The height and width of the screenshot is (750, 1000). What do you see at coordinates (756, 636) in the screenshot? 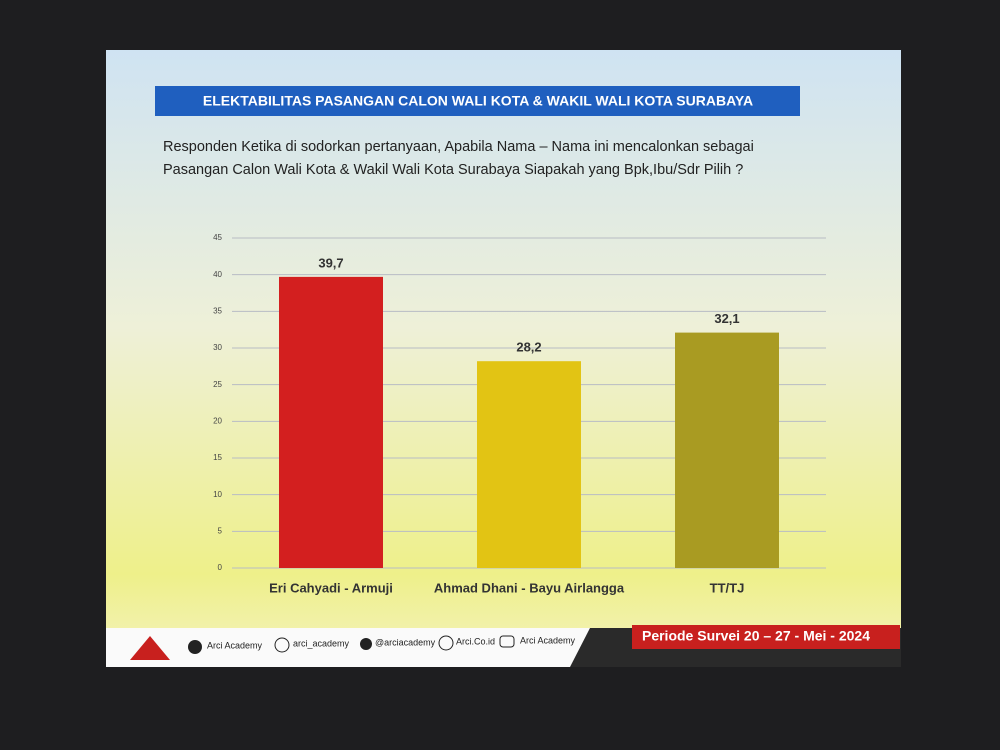
I see `period: Periode Survei 20 – 27 - Mei - 2024` at bounding box center [756, 636].